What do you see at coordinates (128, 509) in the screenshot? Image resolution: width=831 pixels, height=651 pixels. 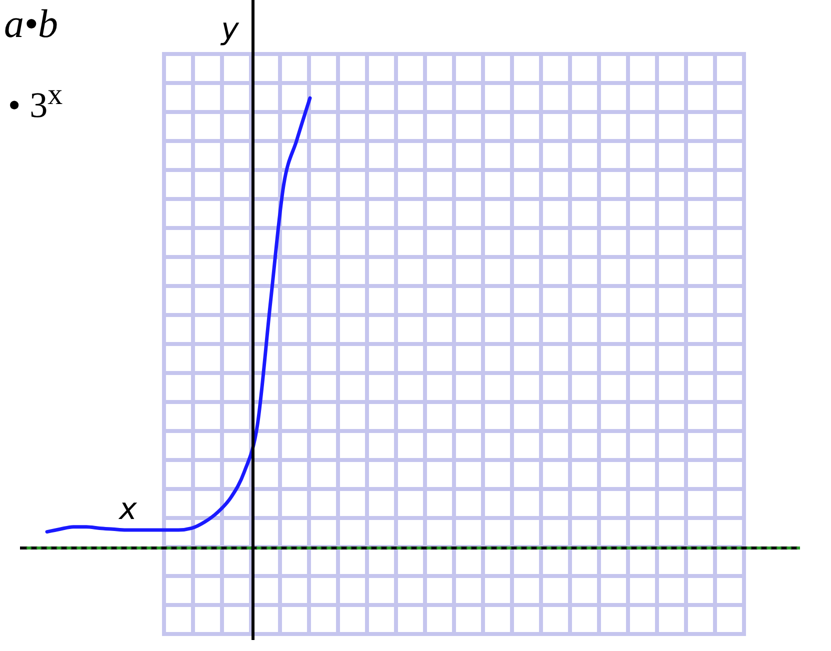 I see `x-axis-title: x` at bounding box center [128, 509].